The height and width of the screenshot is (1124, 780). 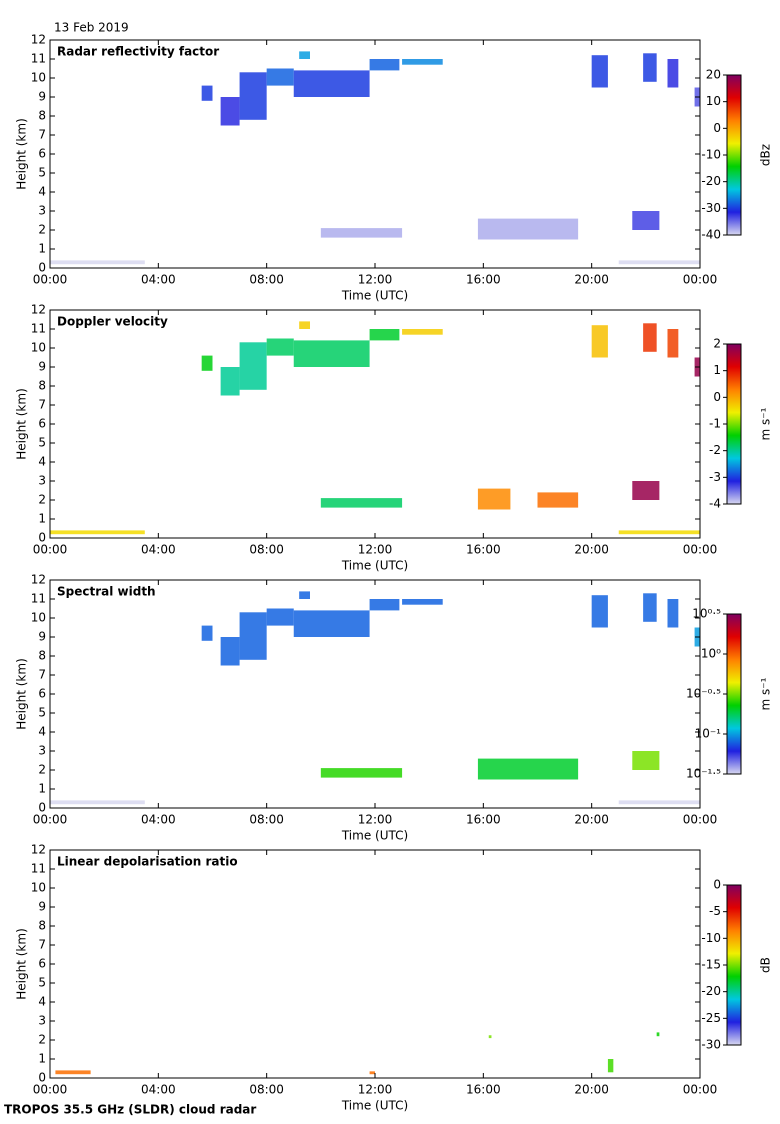 I want to click on colorbar-label: dB, so click(x=766, y=965).